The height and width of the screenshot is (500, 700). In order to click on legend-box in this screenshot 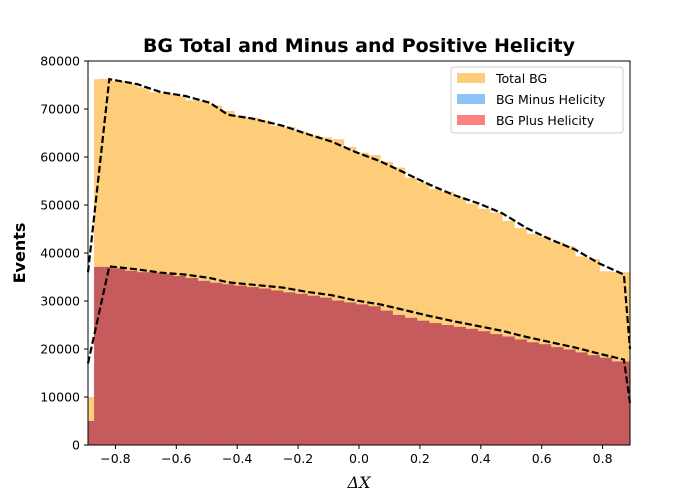, I will do `click(537, 100)`.